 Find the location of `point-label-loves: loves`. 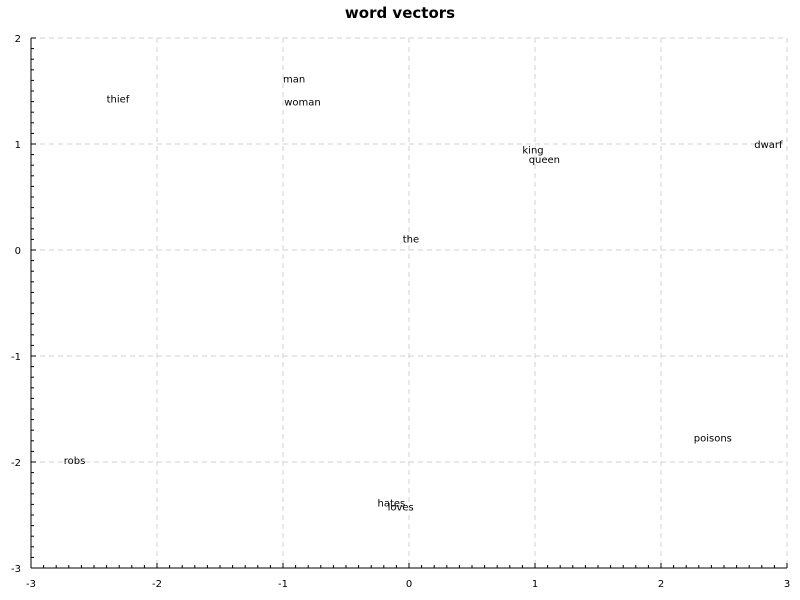

point-label-loves: loves is located at coordinates (401, 508).